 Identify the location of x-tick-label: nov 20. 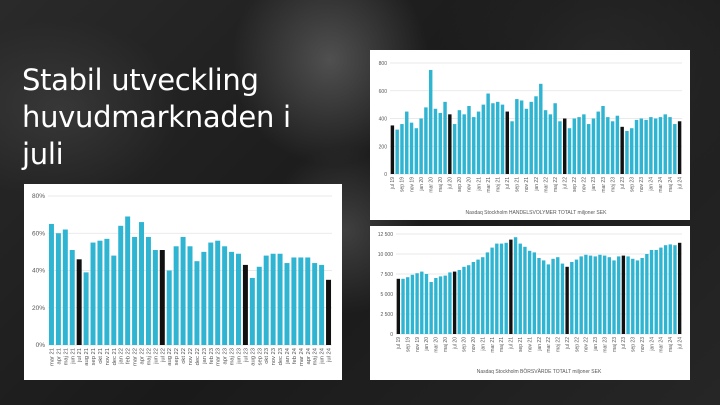
(474, 344).